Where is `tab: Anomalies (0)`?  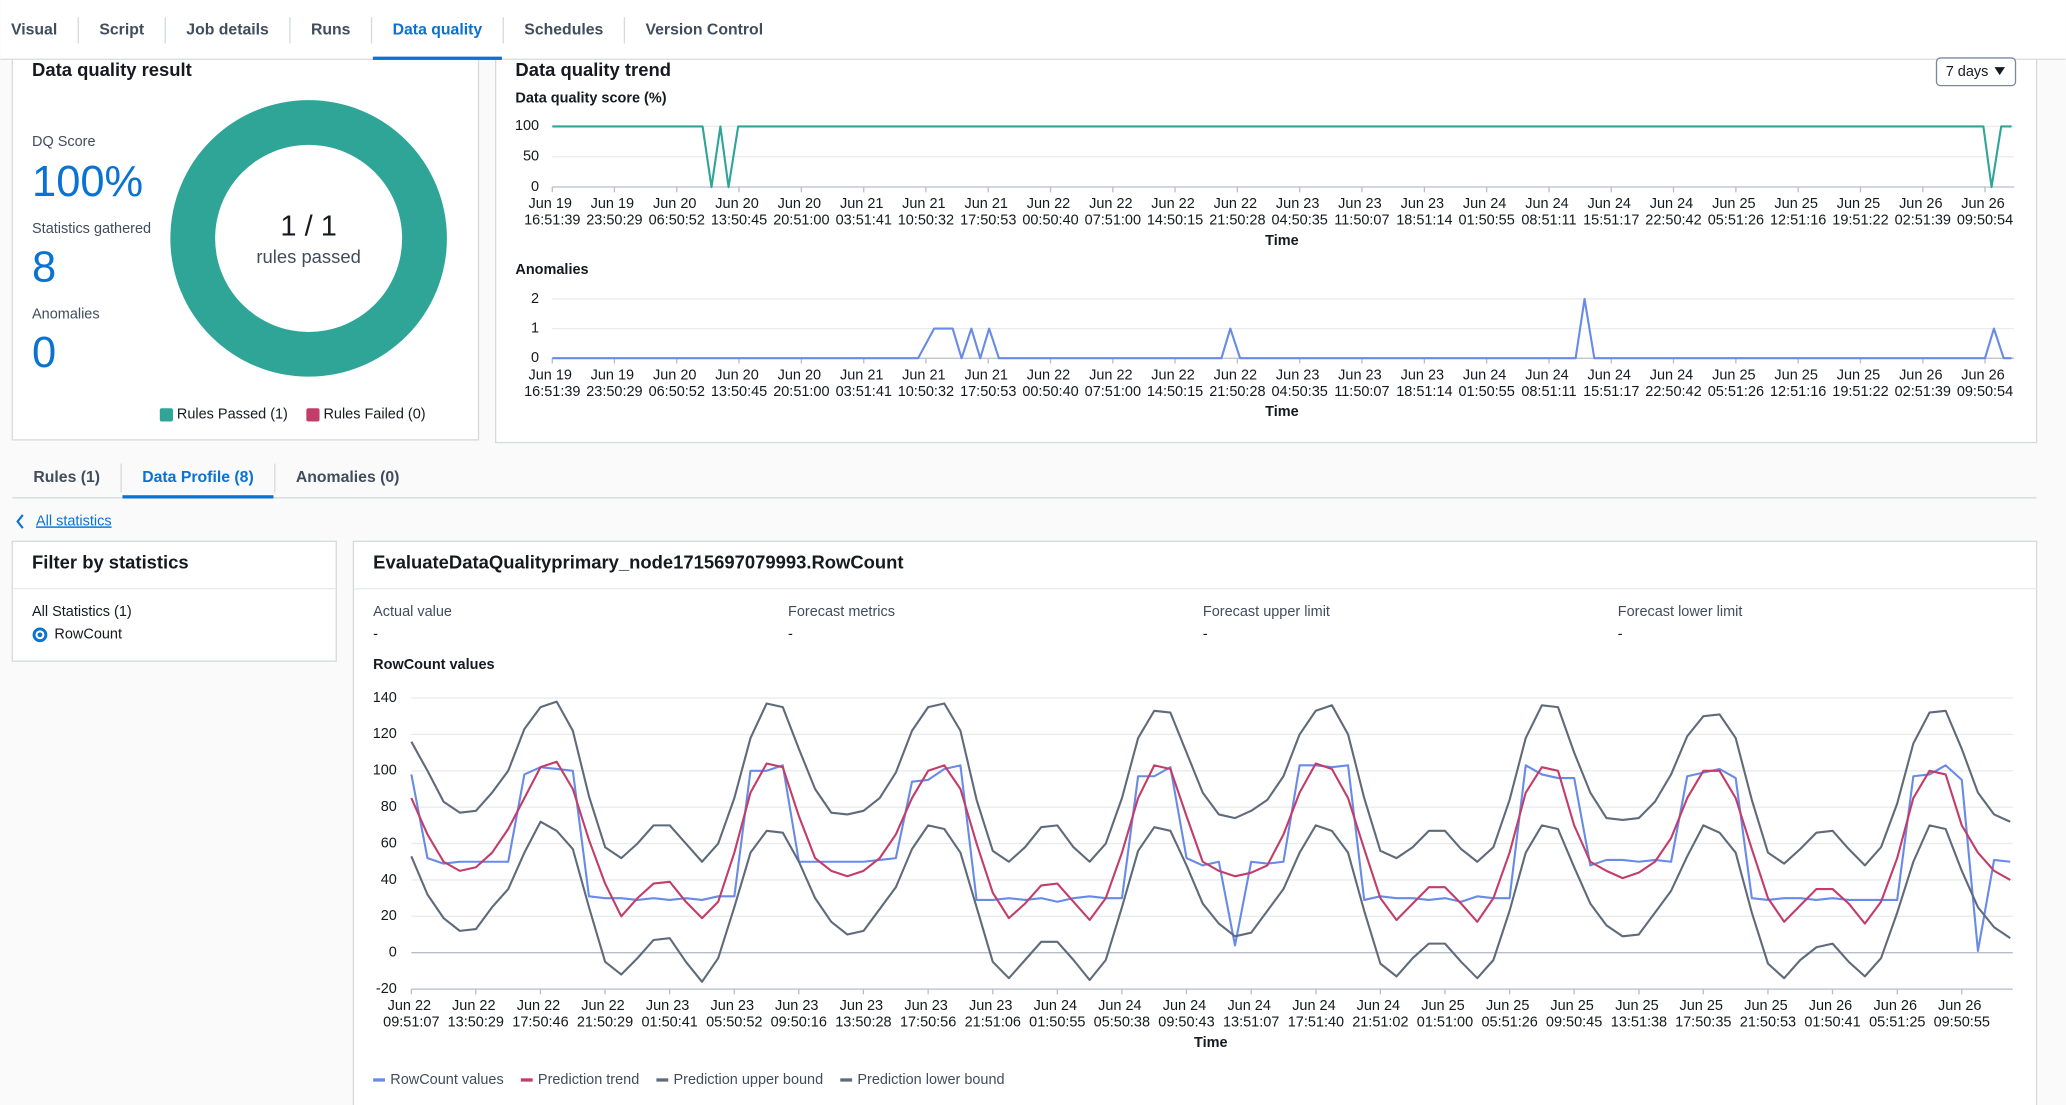 tab: Anomalies (0) is located at coordinates (348, 477).